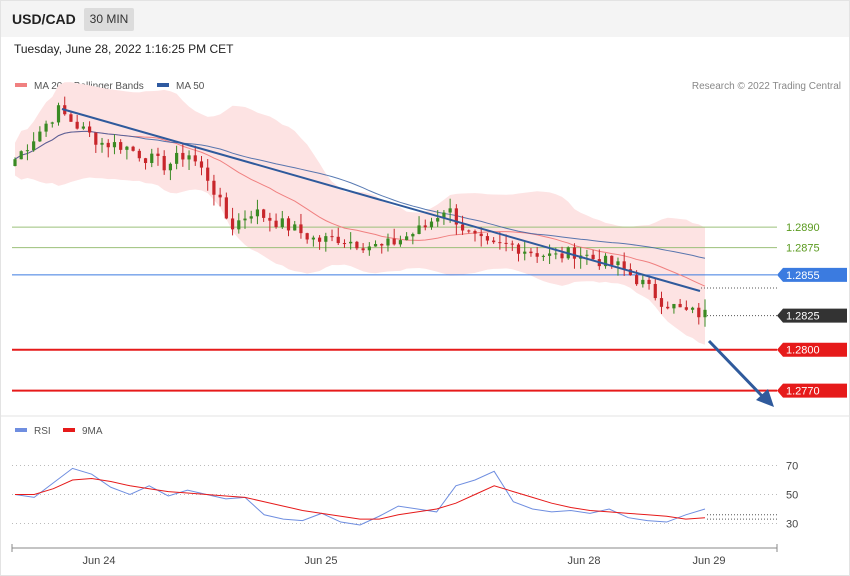 Image resolution: width=850 pixels, height=576 pixels. Describe the element at coordinates (812, 349) in the screenshot. I see `support-1-tag` at that location.